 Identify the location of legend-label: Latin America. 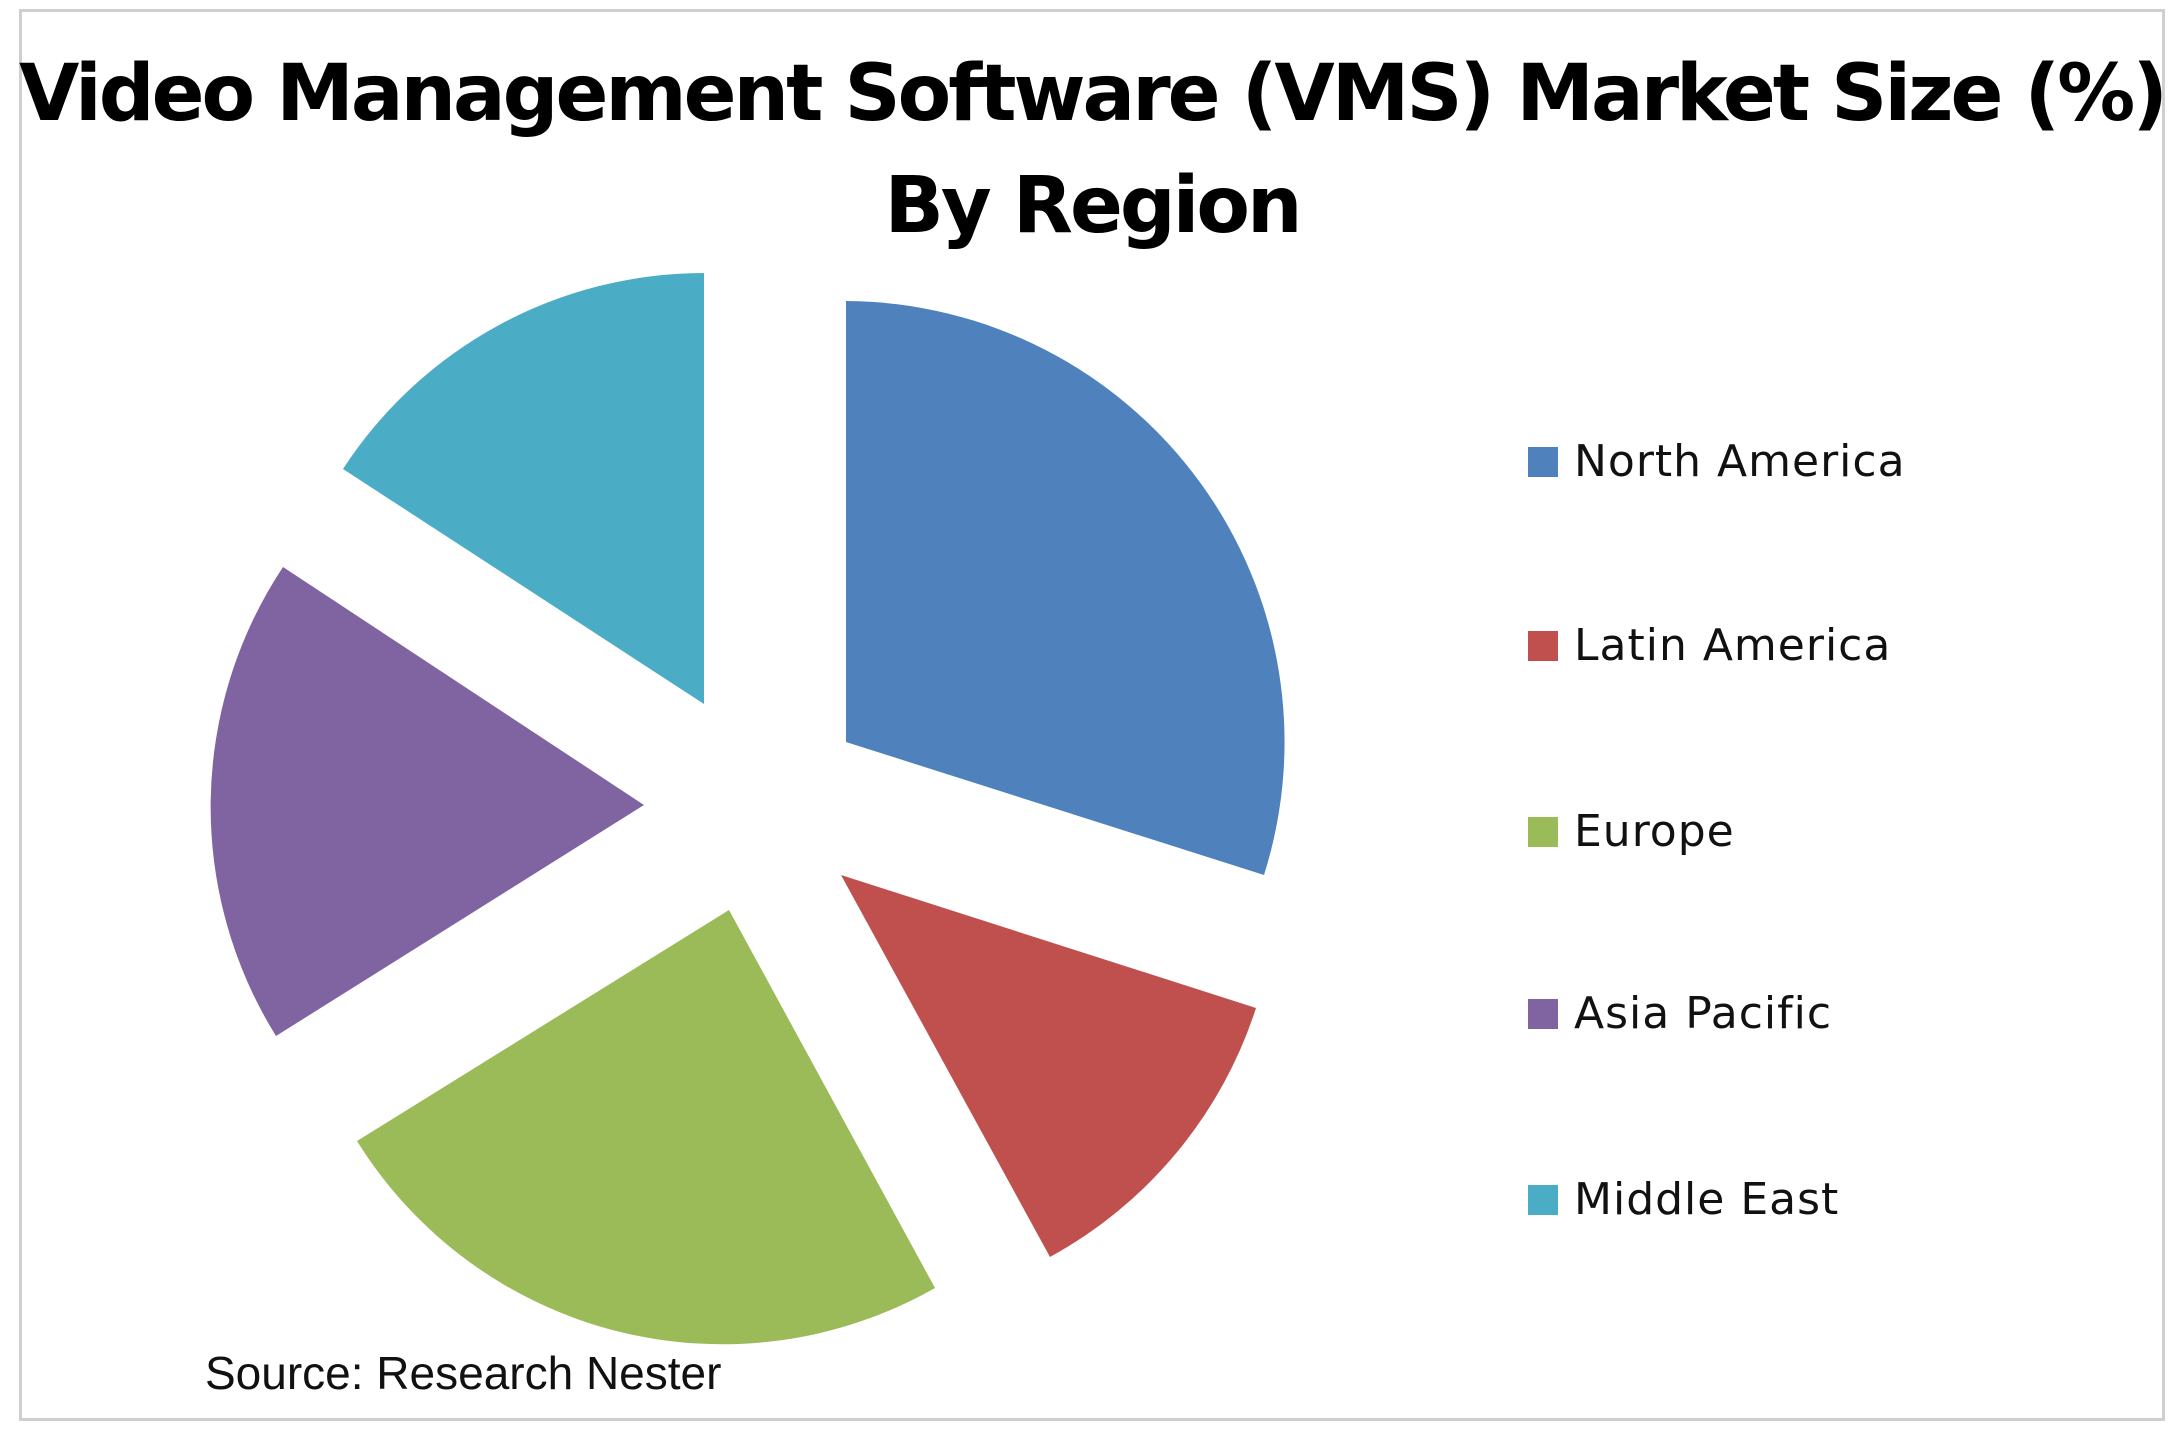
(1733, 645).